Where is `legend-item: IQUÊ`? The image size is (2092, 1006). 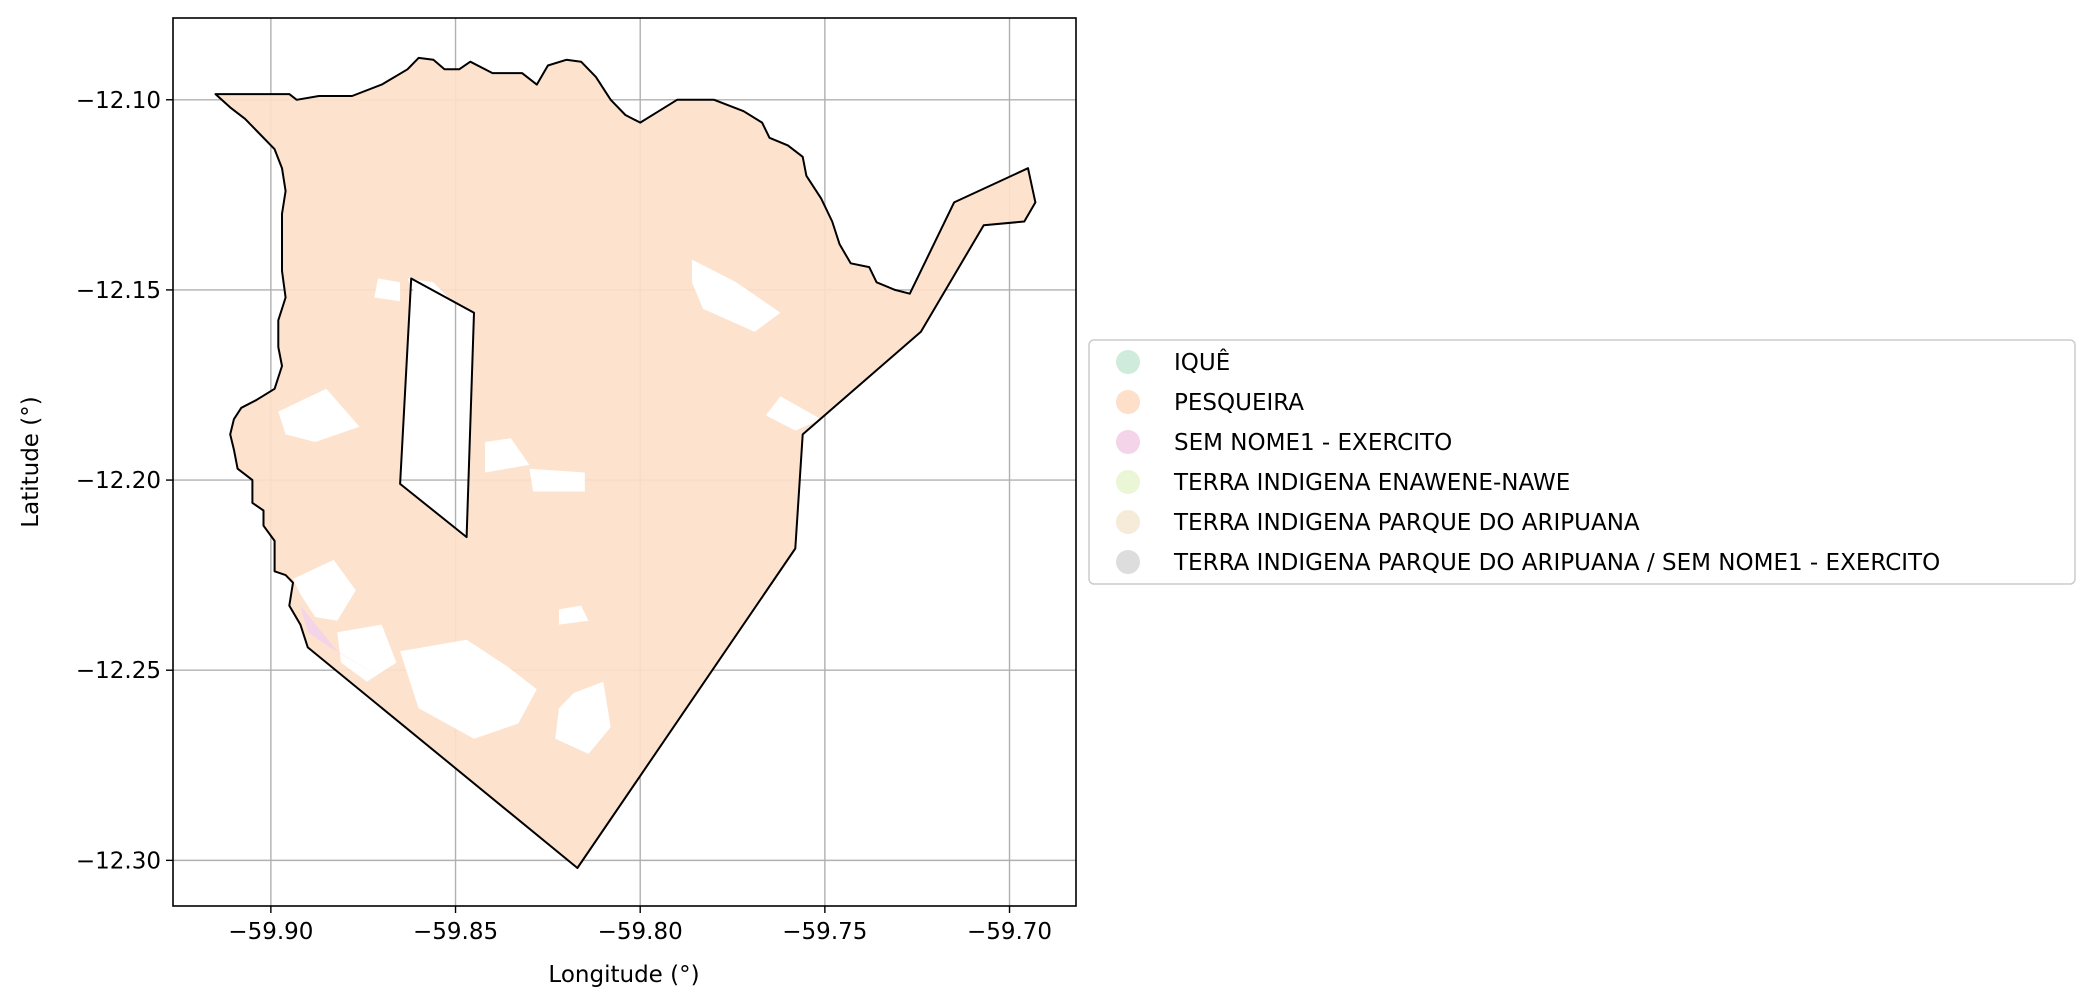 legend-item: IQUÊ is located at coordinates (1173, 362).